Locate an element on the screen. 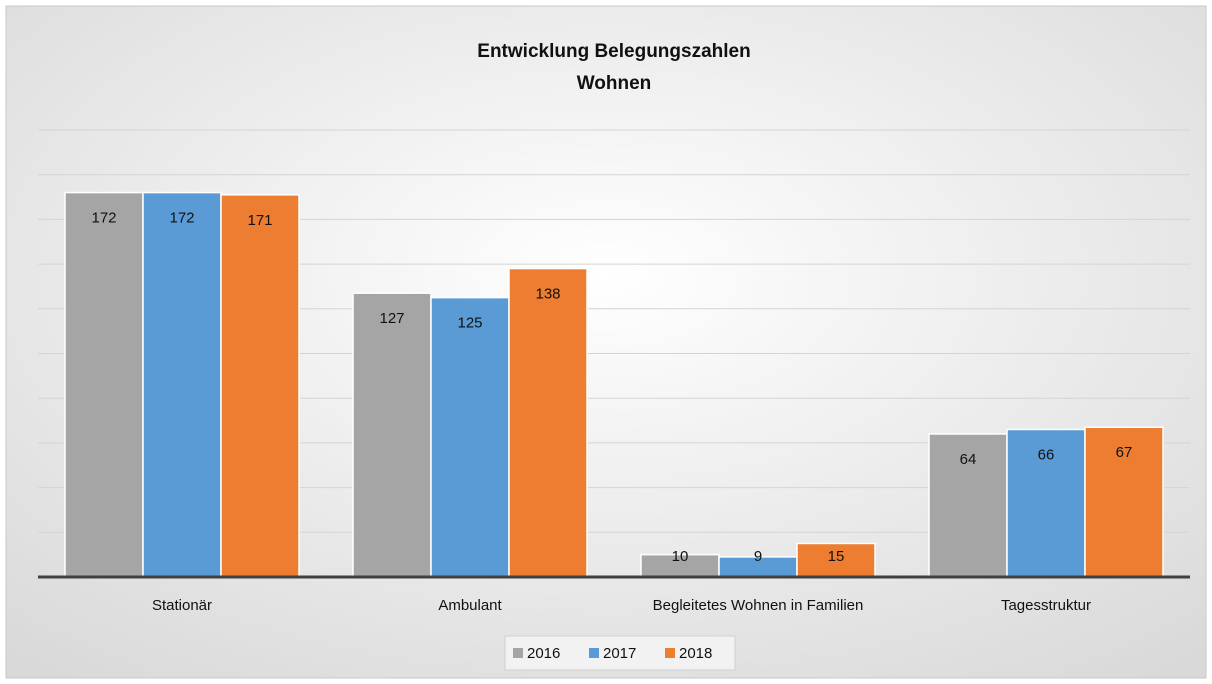 This screenshot has height=684, width=1212. legend-label: 2018 is located at coordinates (695, 653).